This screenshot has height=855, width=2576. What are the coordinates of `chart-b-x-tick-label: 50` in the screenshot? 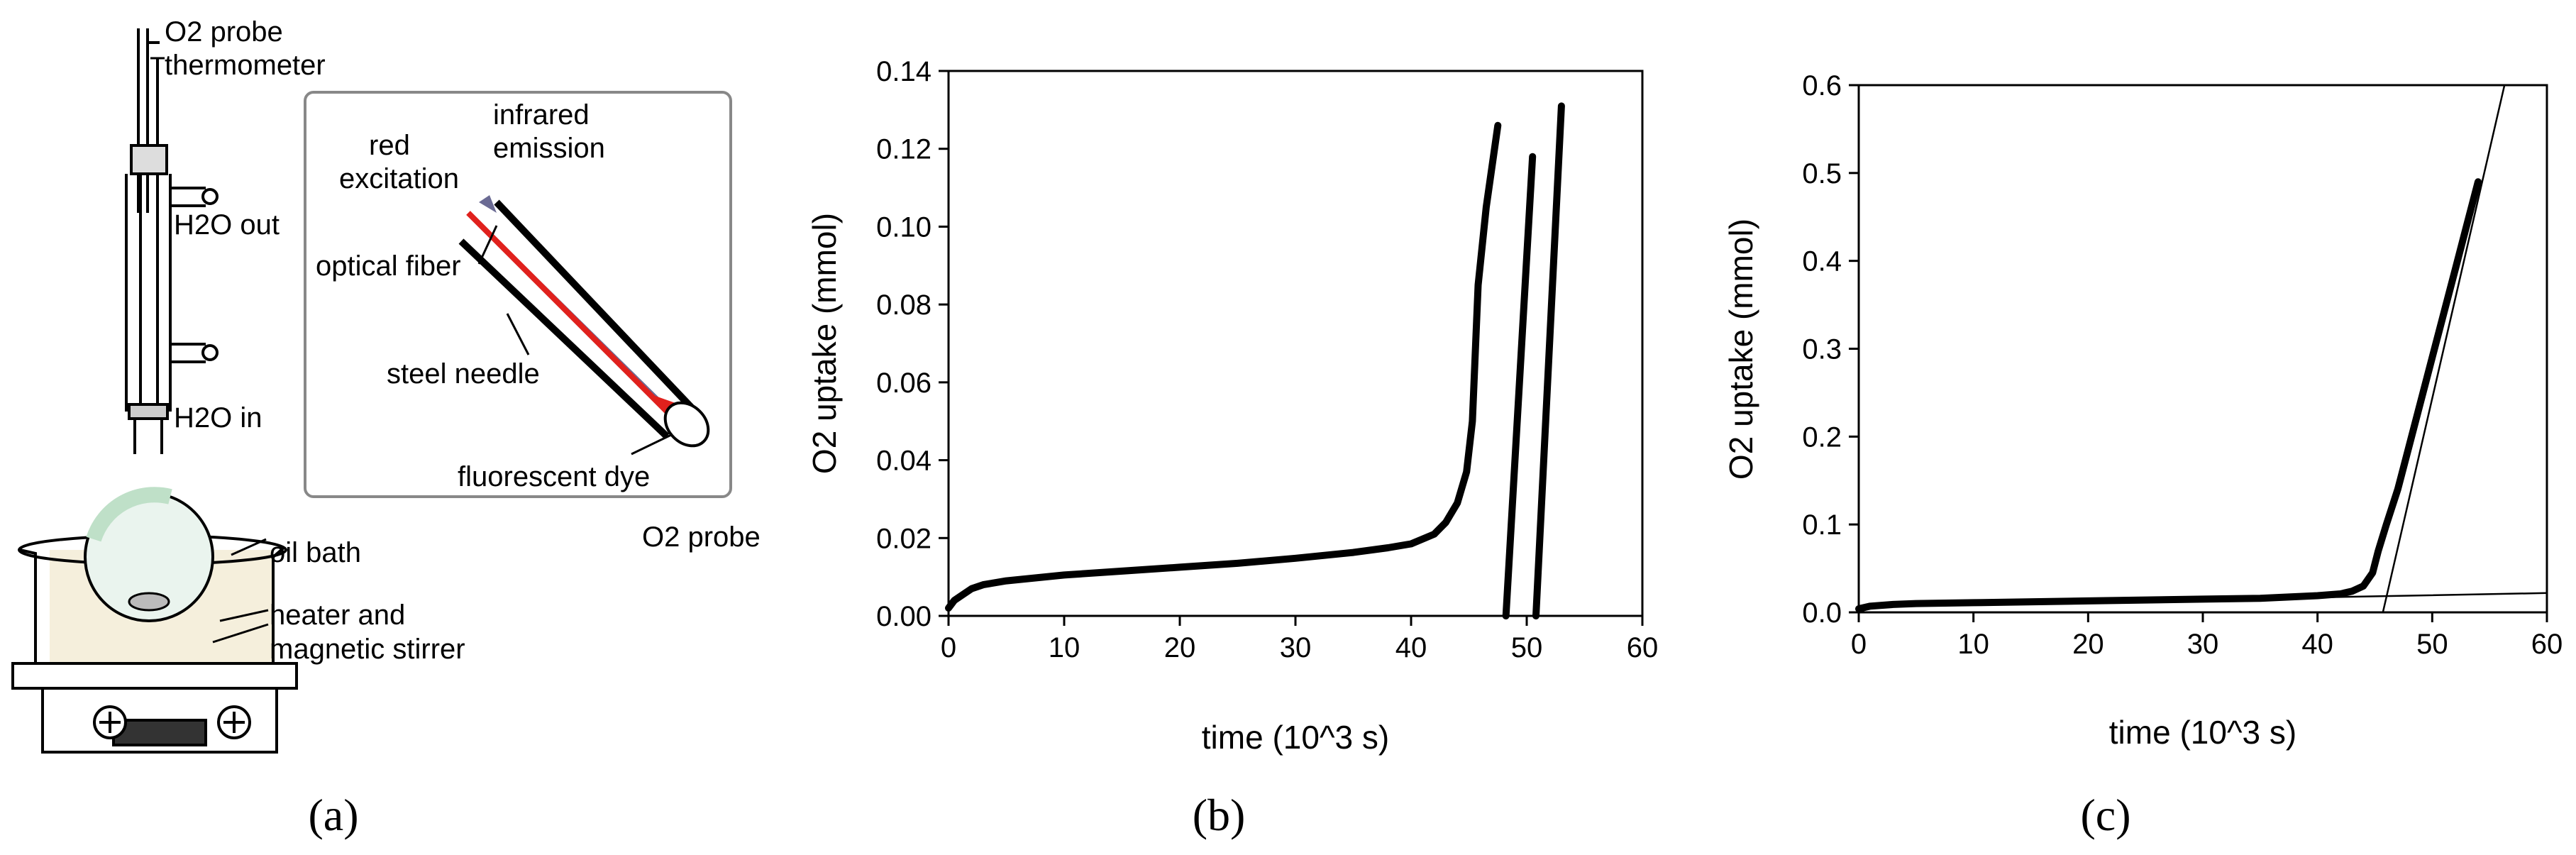 It's located at (1527, 648).